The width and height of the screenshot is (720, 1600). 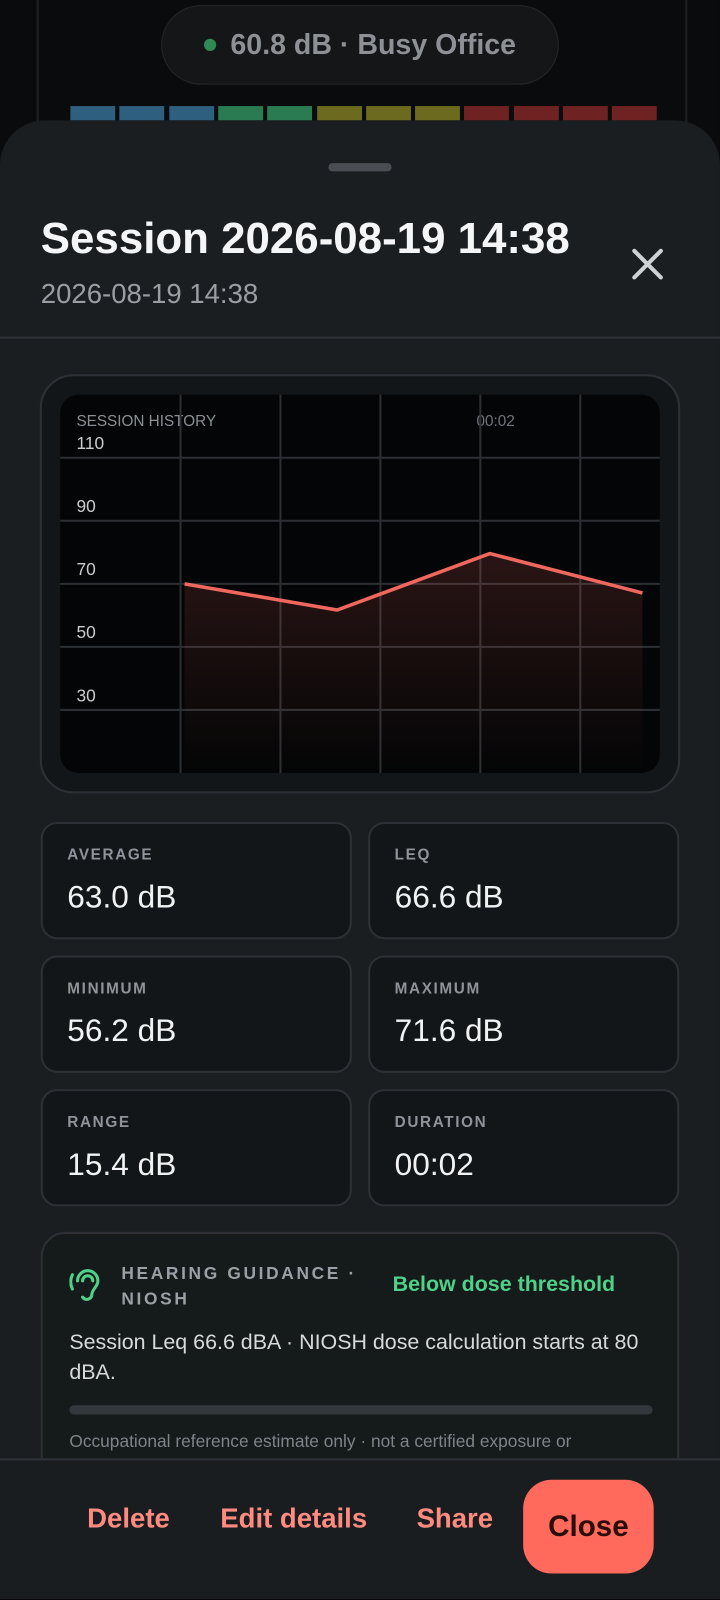 What do you see at coordinates (504, 1284) in the screenshot?
I see `guidance-status: Below dose threshold` at bounding box center [504, 1284].